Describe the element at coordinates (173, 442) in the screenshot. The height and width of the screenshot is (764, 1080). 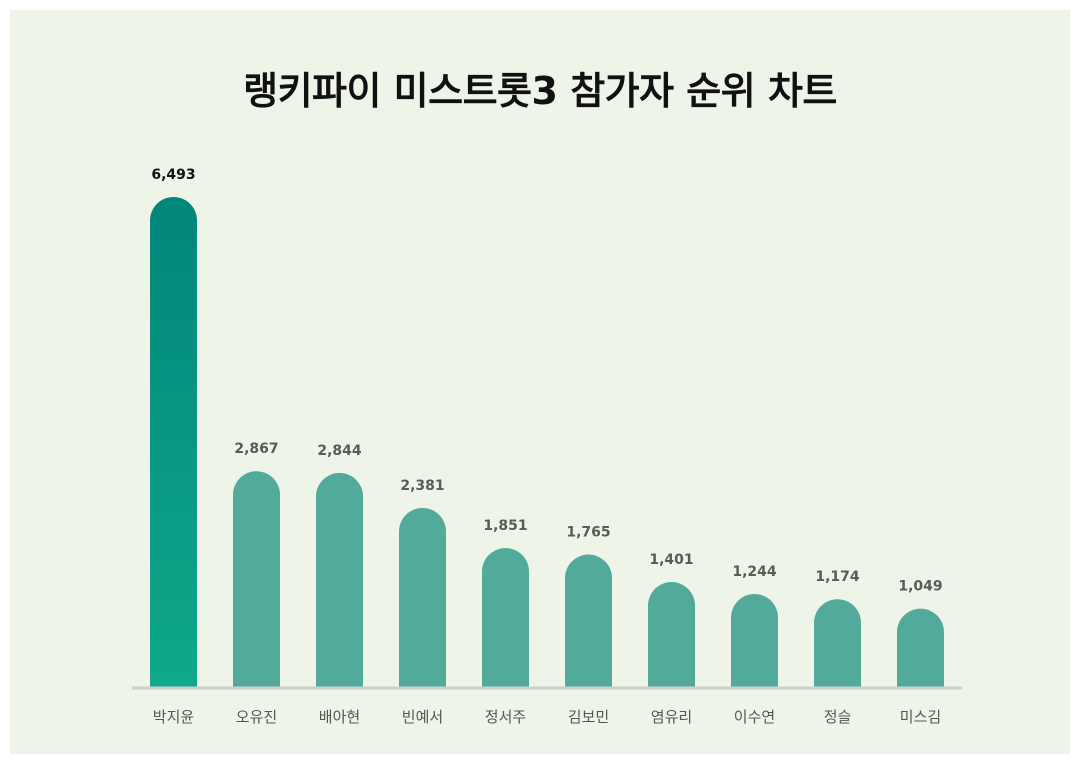
I see `bar-박지윤` at that location.